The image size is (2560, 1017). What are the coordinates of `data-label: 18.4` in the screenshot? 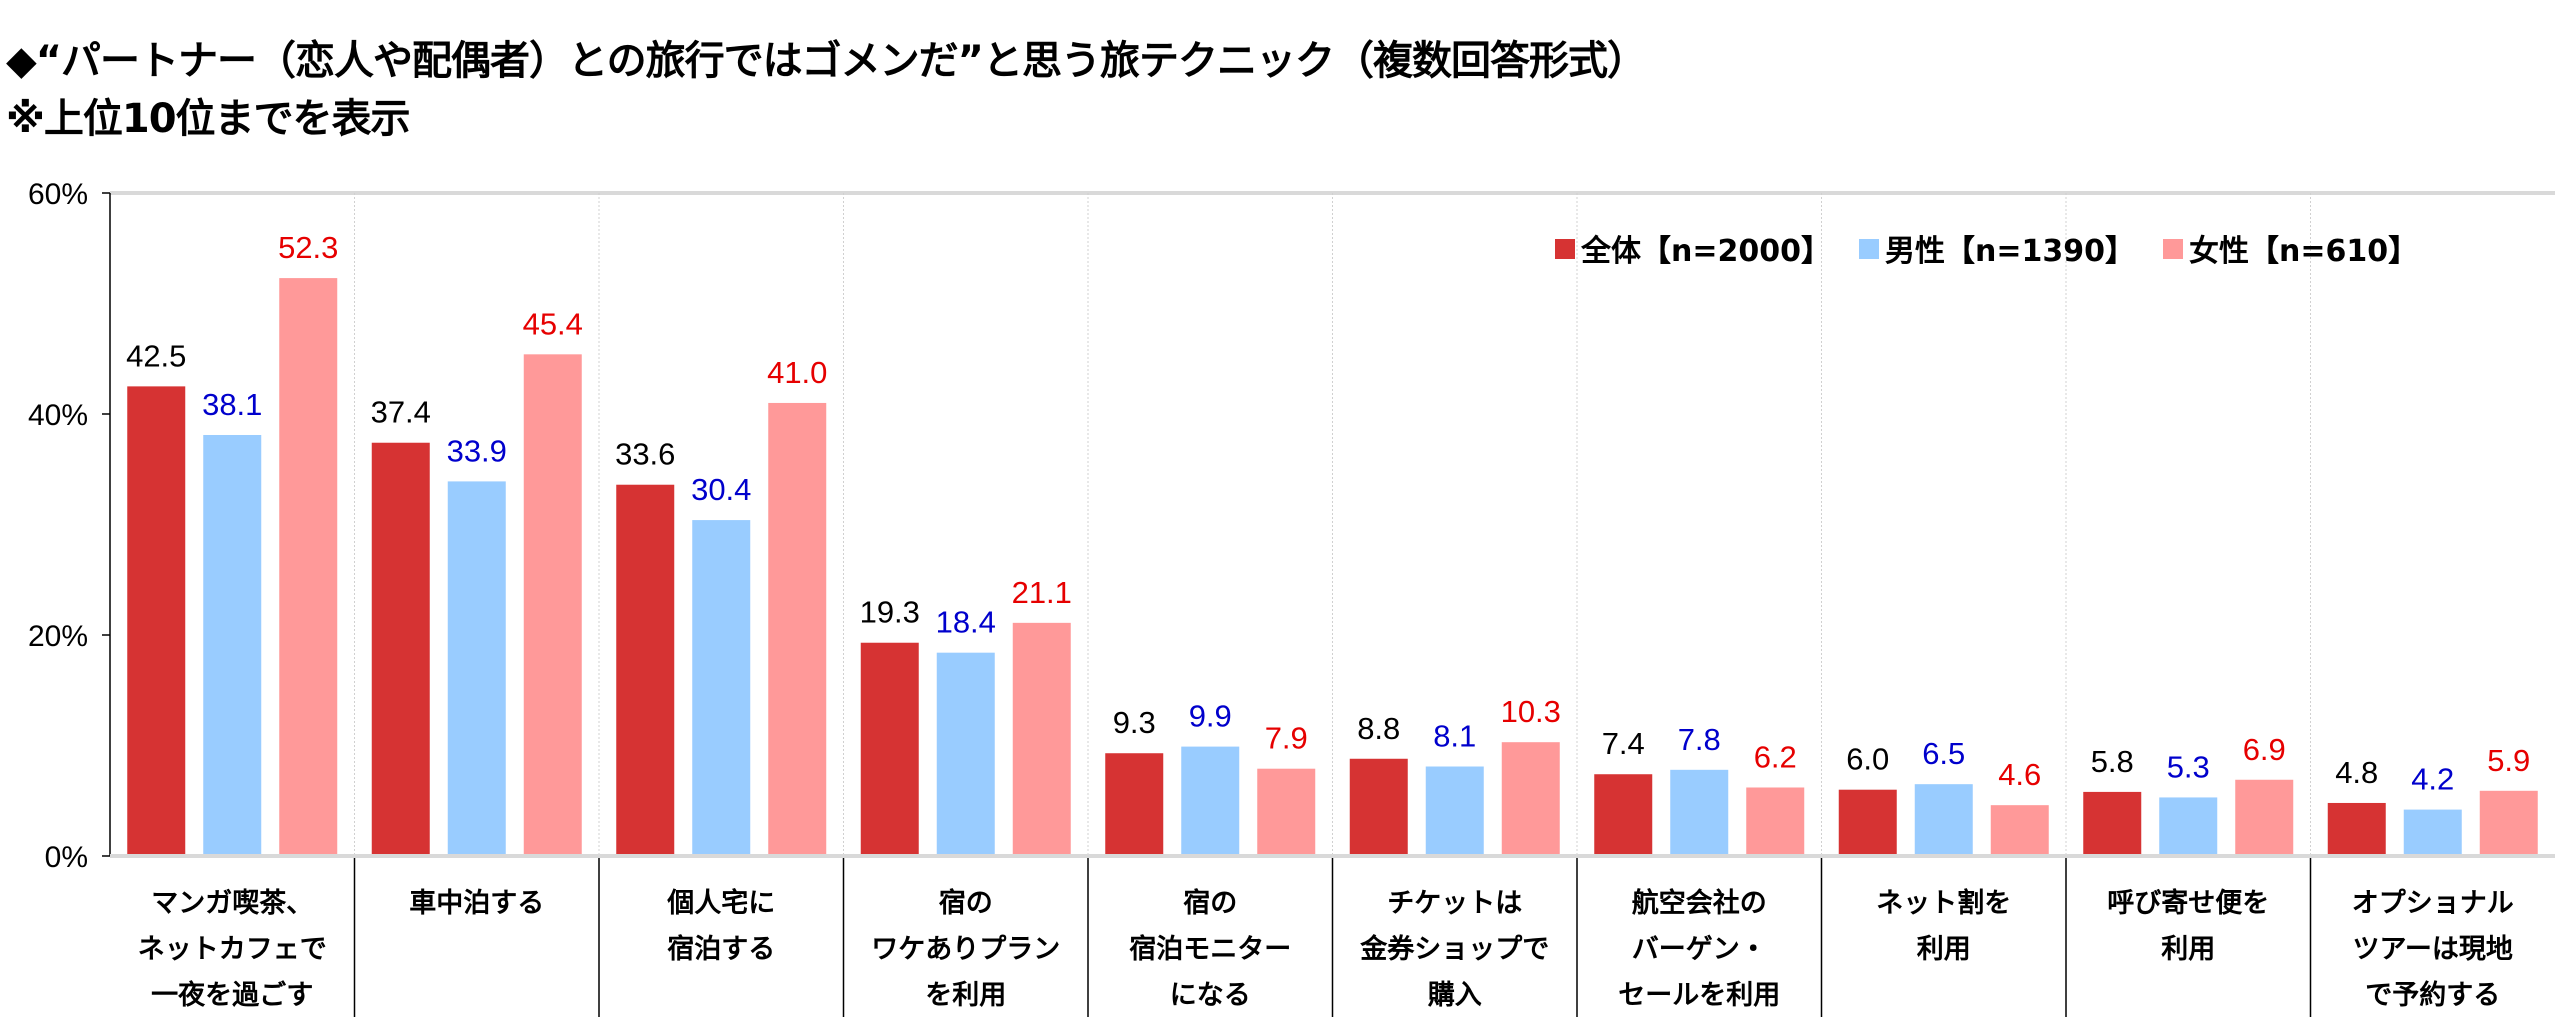 It's located at (966, 622).